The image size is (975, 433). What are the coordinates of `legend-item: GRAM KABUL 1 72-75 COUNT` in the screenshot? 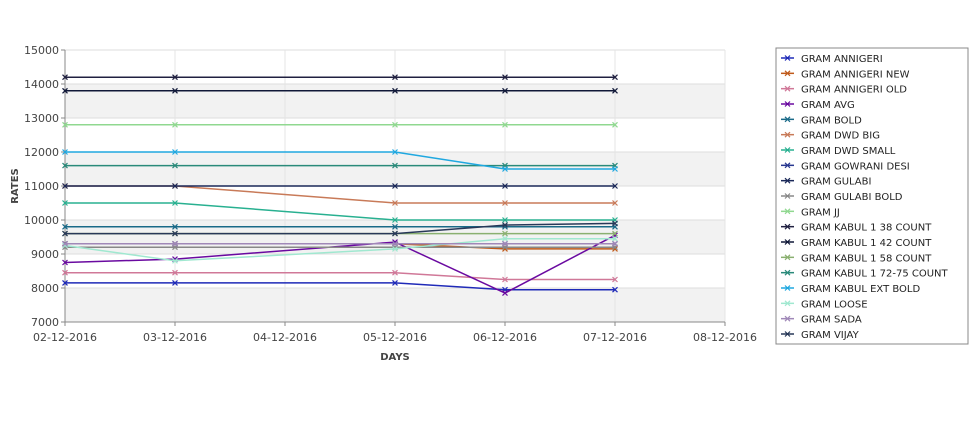 It's located at (865, 274).